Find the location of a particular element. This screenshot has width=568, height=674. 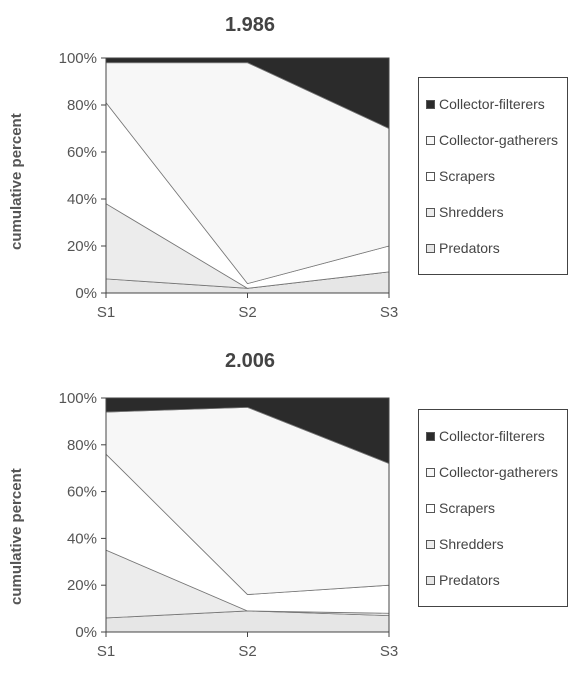

chart-title: 1.986 is located at coordinates (250, 25).